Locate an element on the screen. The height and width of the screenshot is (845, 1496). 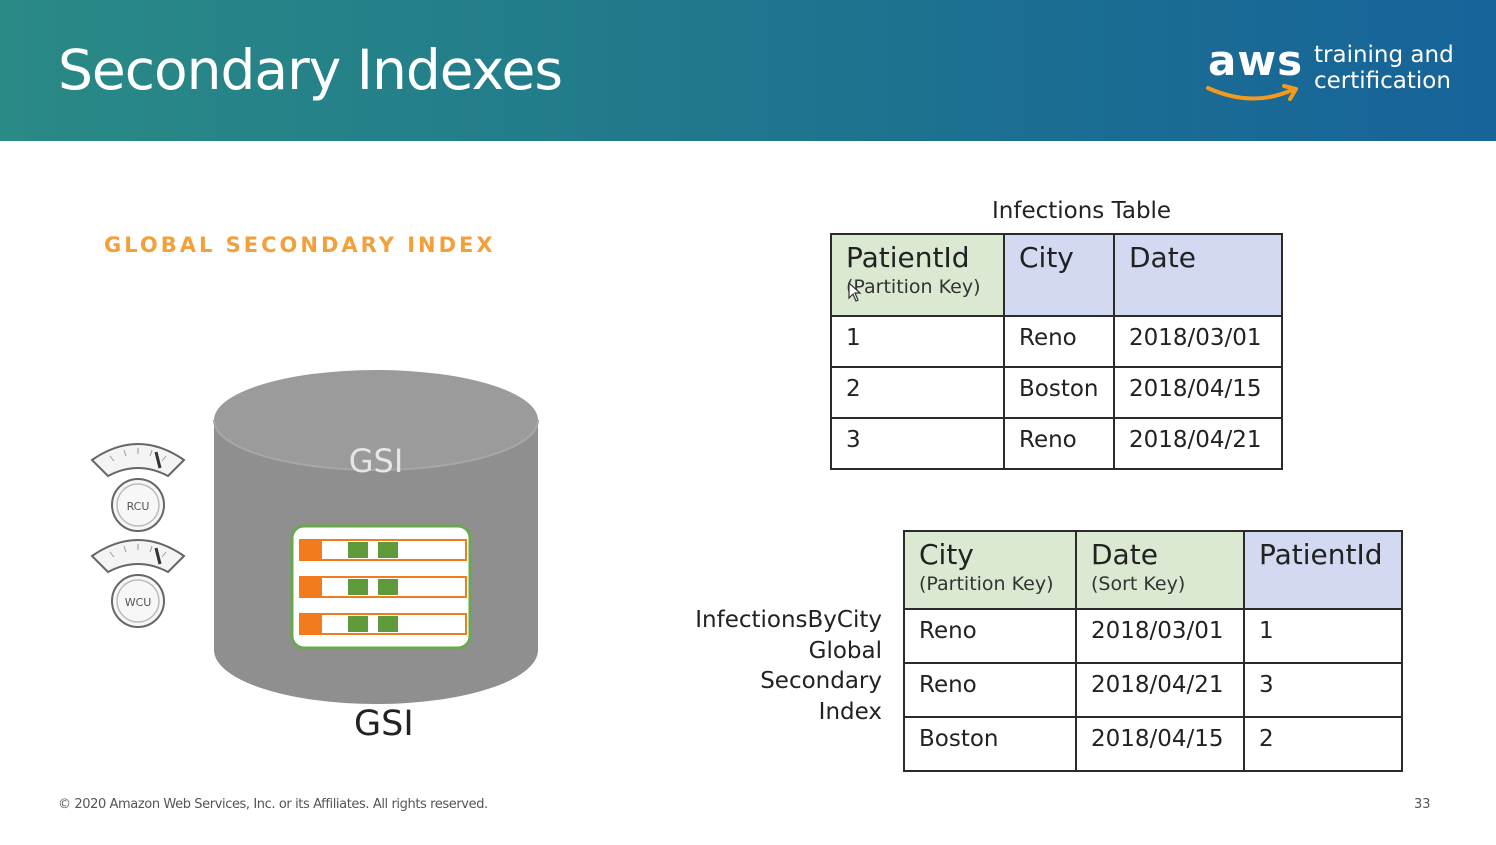
gsi-diagram: RCU WCU GSI is located at coordinates (314, 537).